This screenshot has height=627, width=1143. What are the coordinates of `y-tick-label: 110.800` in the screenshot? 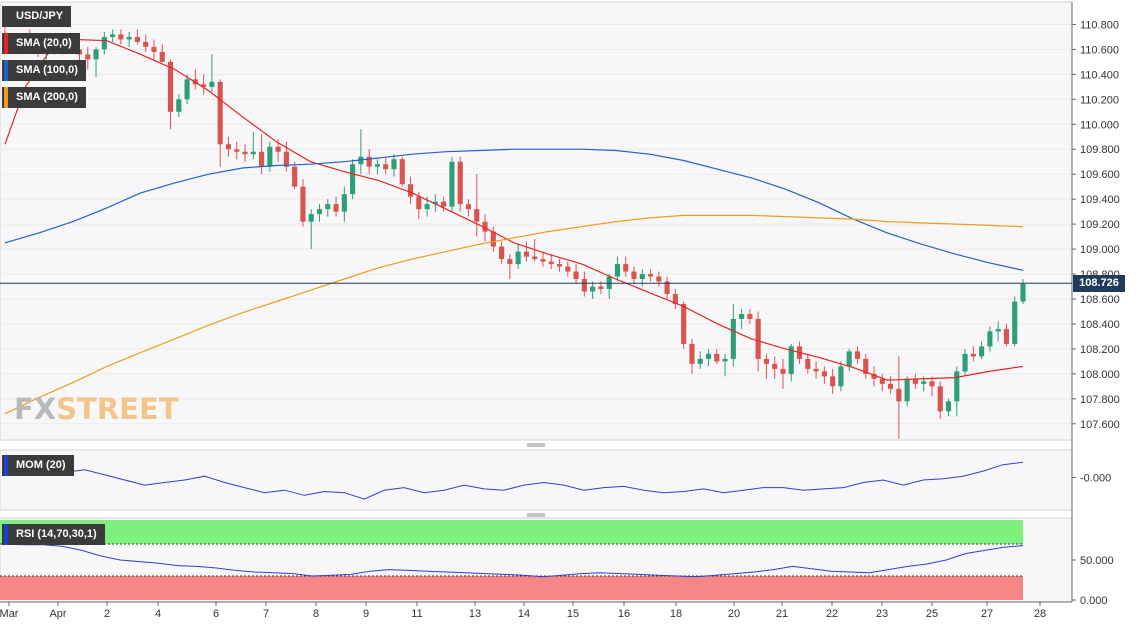 It's located at (1099, 25).